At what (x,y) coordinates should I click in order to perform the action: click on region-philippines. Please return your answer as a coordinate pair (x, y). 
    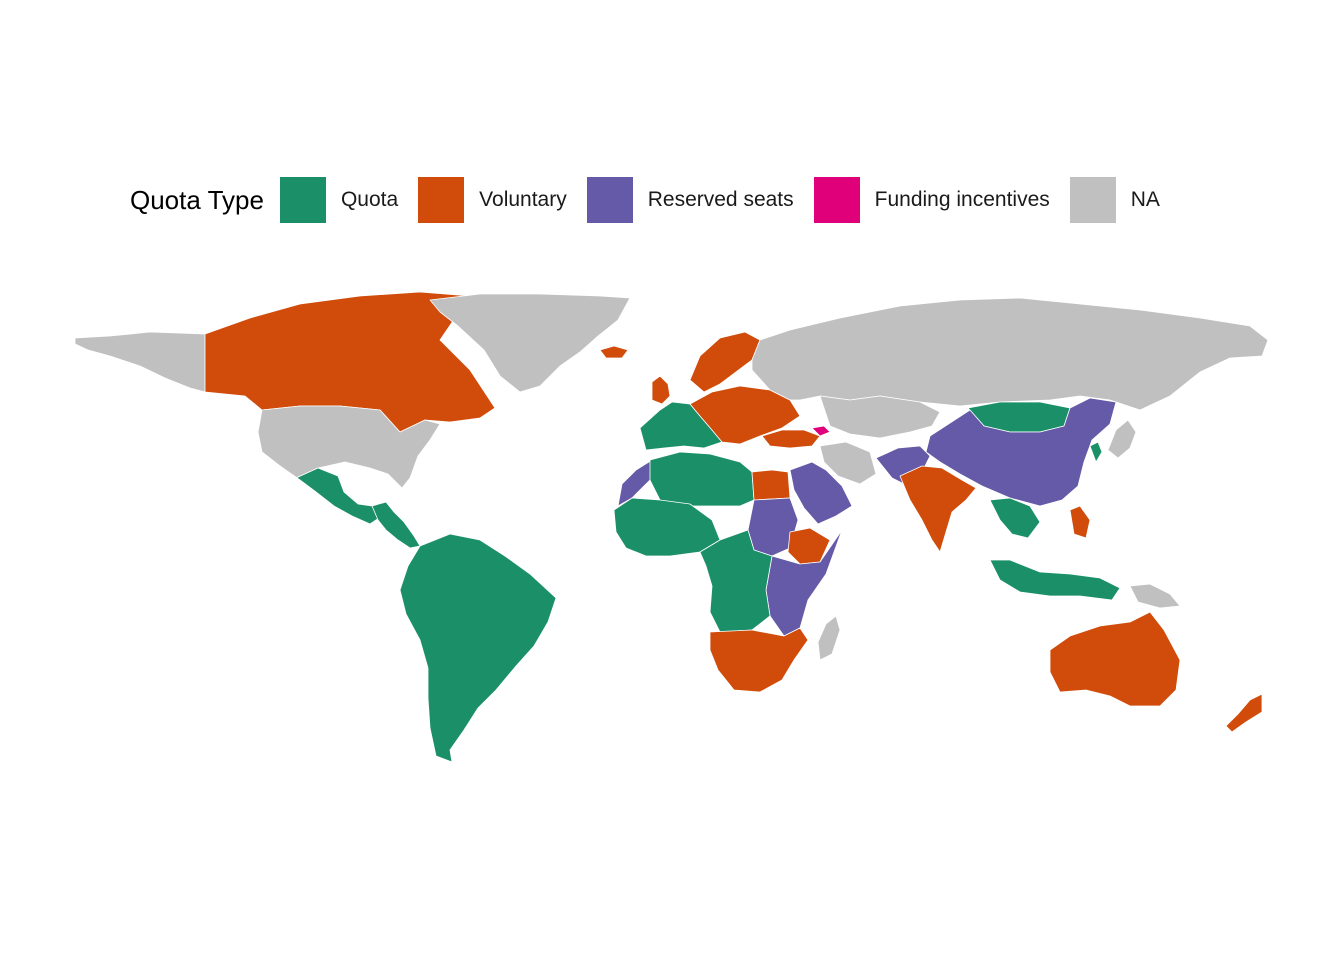
    Looking at the image, I should click on (1080, 522).